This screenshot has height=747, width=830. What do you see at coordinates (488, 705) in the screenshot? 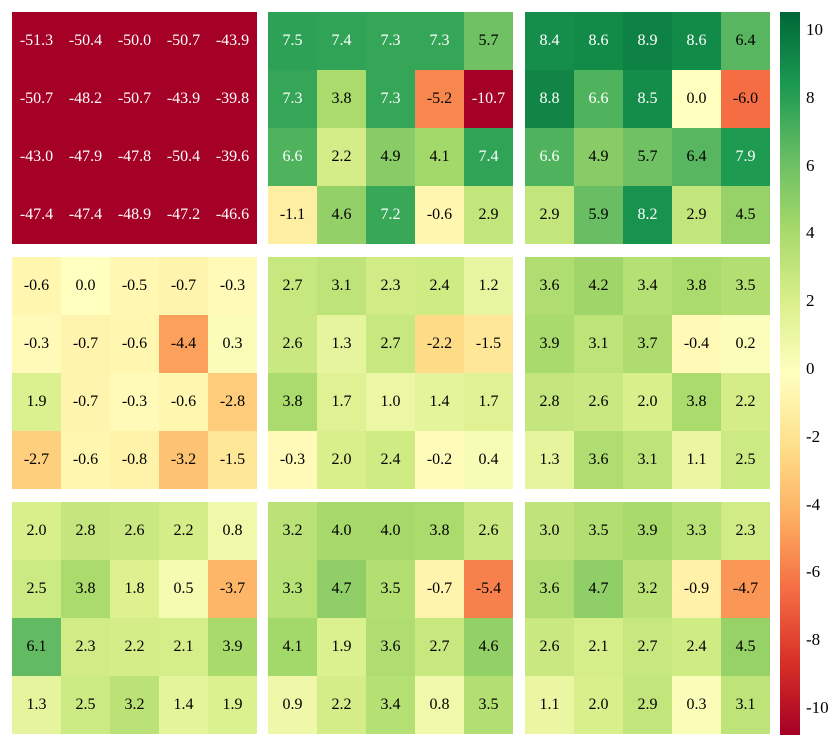
I see `heatmap-cell: 3.5` at bounding box center [488, 705].